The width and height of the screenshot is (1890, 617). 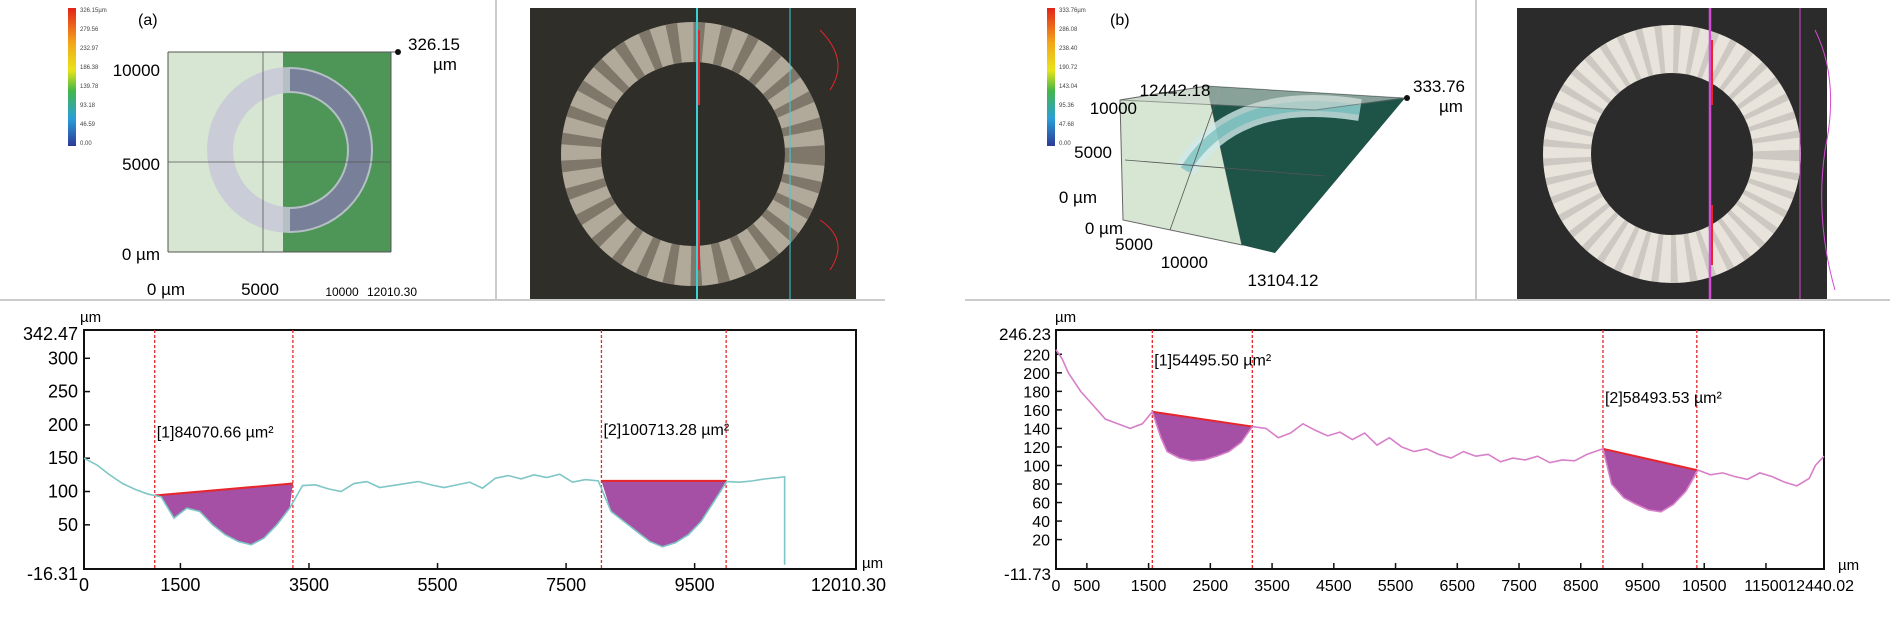 What do you see at coordinates (88, 106) in the screenshot?
I see `colorbar-tick: 93.18` at bounding box center [88, 106].